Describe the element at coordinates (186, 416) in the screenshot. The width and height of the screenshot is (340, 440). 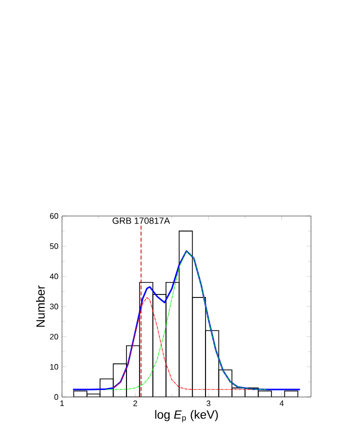
I see `x-axis-title: log E$_{p}$ (keV)` at that location.